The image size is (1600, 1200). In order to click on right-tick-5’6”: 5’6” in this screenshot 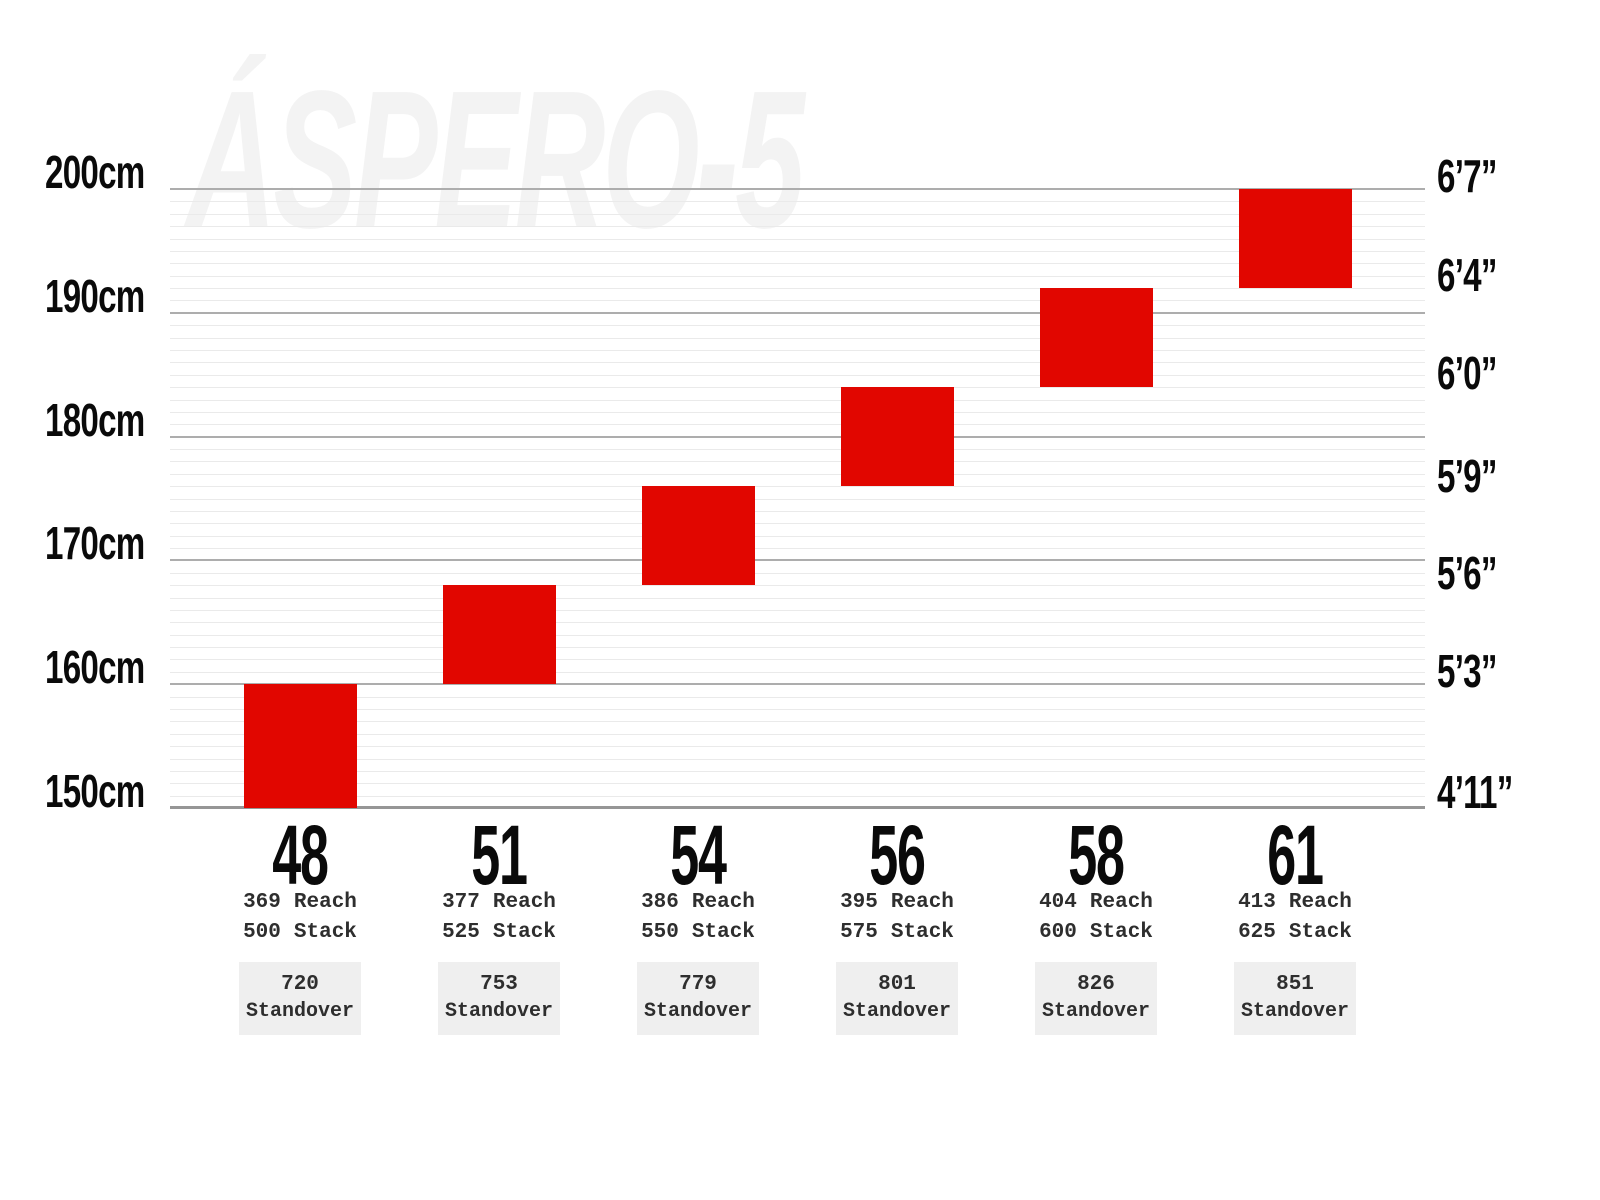, I will do `click(1467, 573)`.